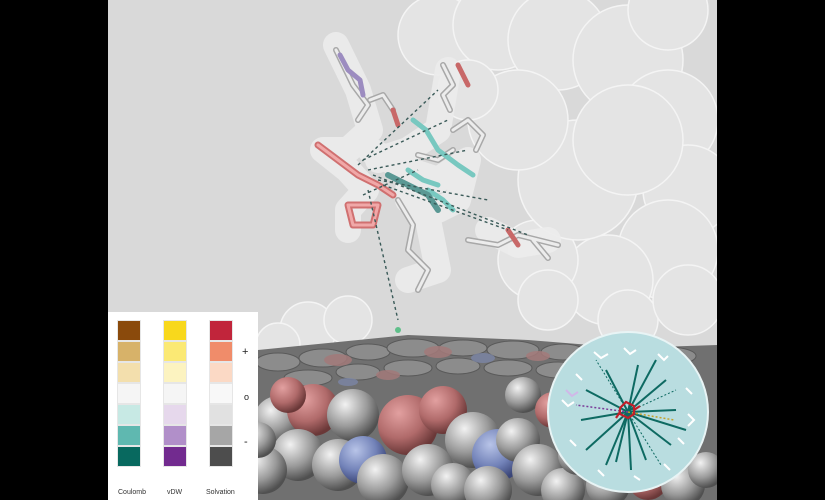 Image resolution: width=825 pixels, height=500 pixels. I want to click on radial-inset, so click(628, 412).